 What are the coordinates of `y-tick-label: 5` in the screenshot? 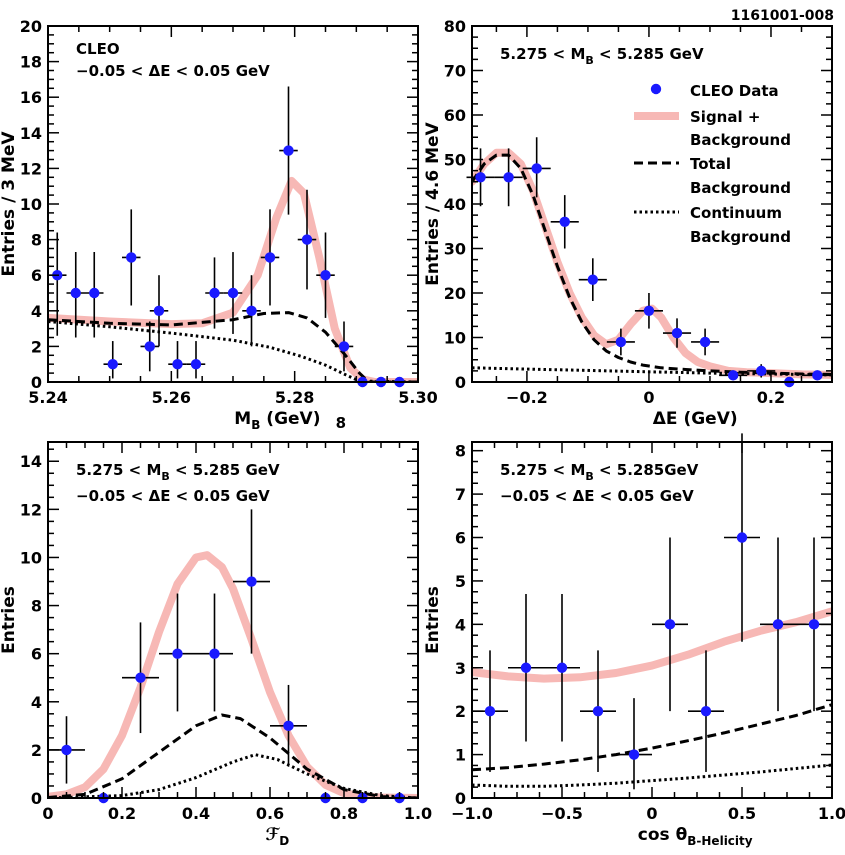 It's located at (460, 581).